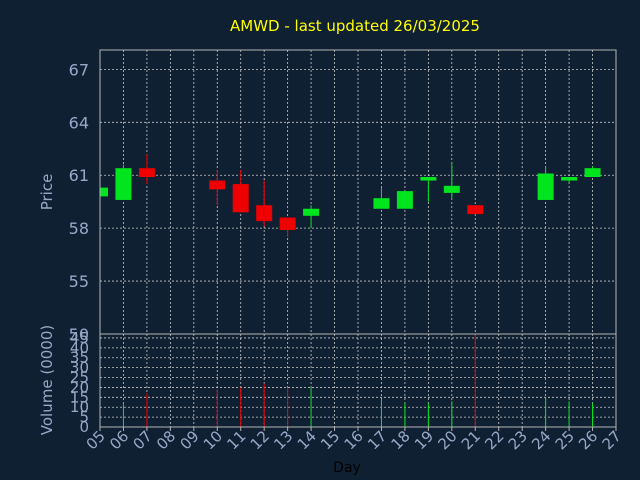 Image resolution: width=640 pixels, height=480 pixels. I want to click on x-tick-label: 11, so click(236, 440).